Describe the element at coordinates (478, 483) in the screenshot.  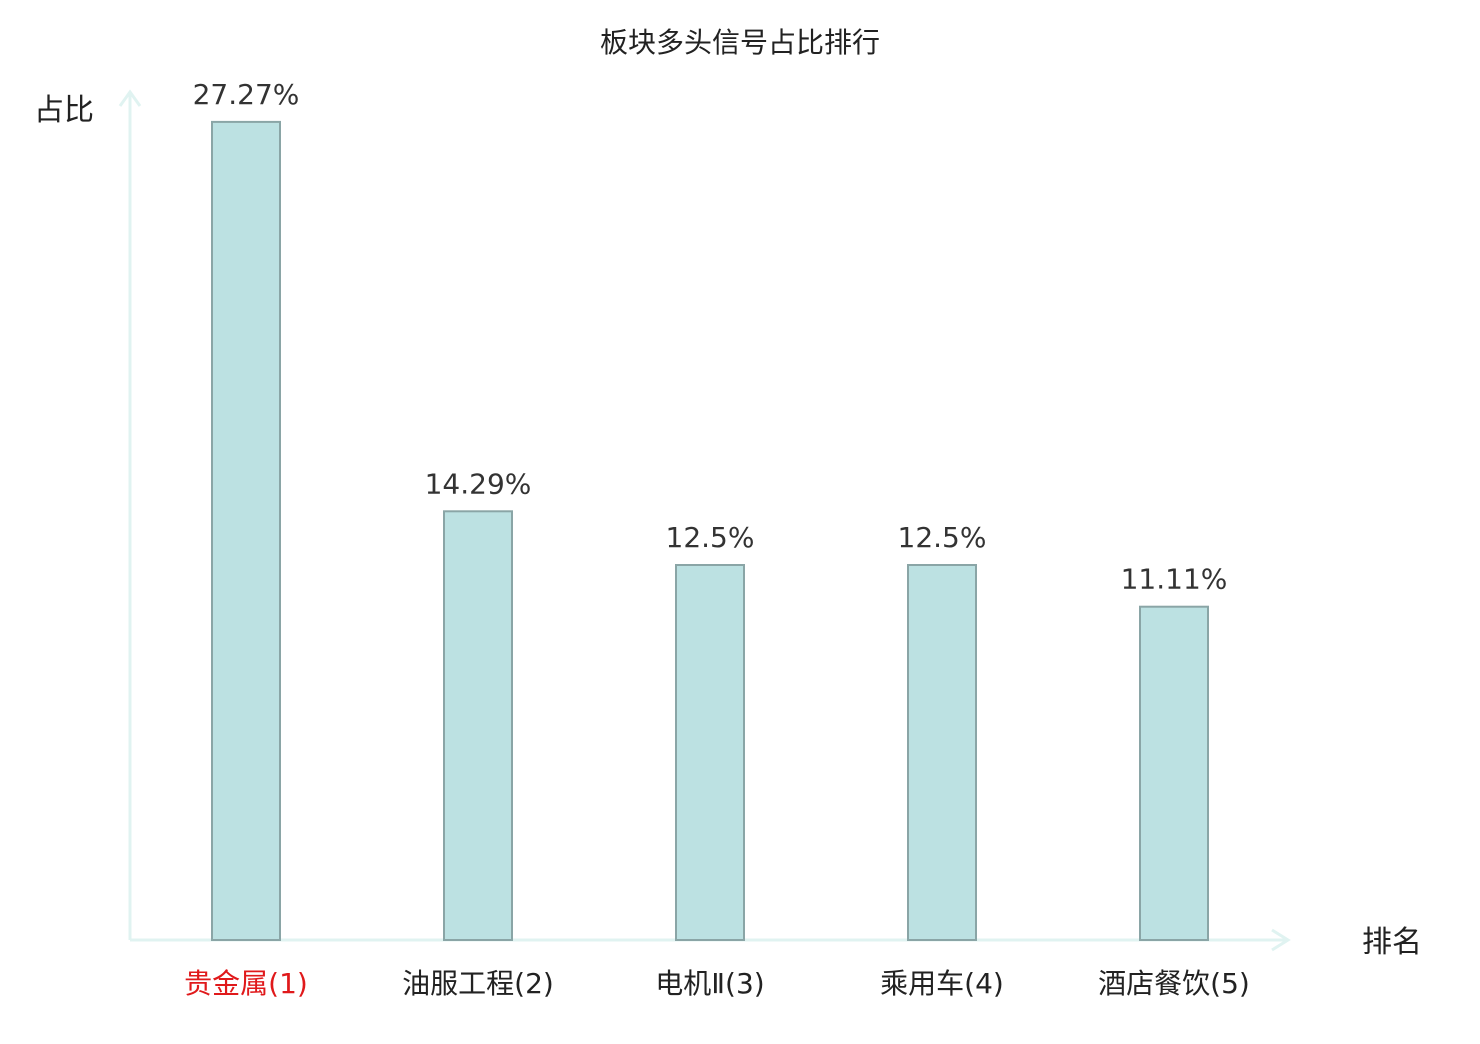
I see `data-label-2: 14.29%` at that location.